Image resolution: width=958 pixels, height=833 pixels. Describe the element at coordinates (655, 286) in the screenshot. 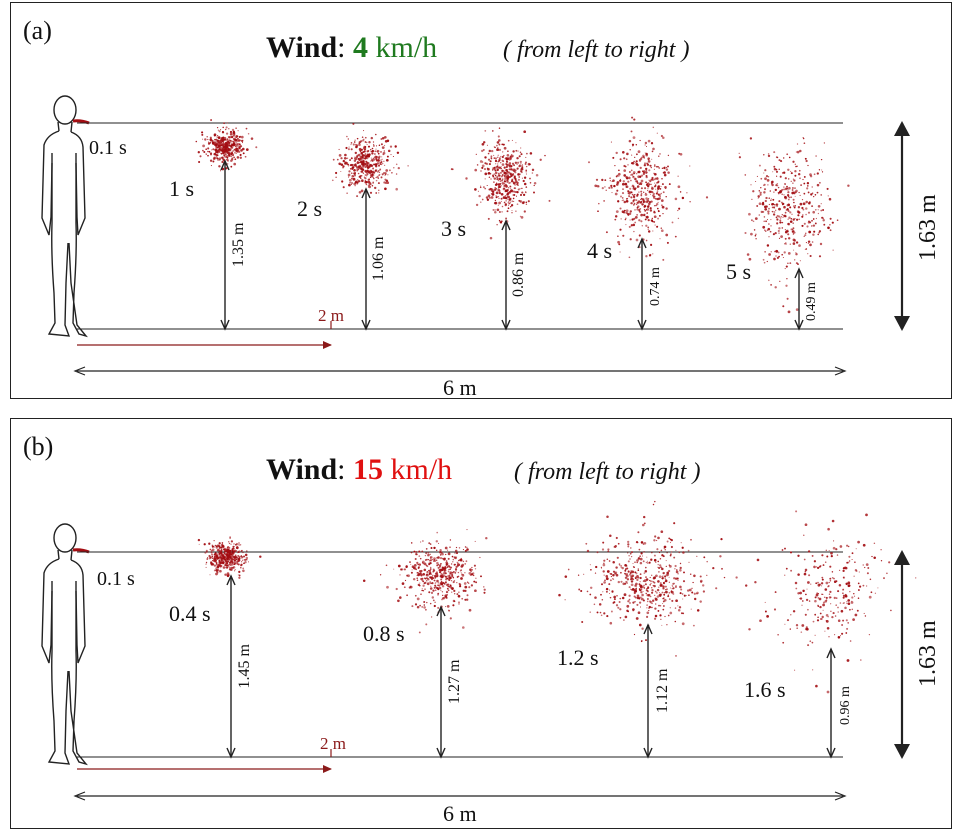

I see `height-value-label: 0.74 m` at that location.